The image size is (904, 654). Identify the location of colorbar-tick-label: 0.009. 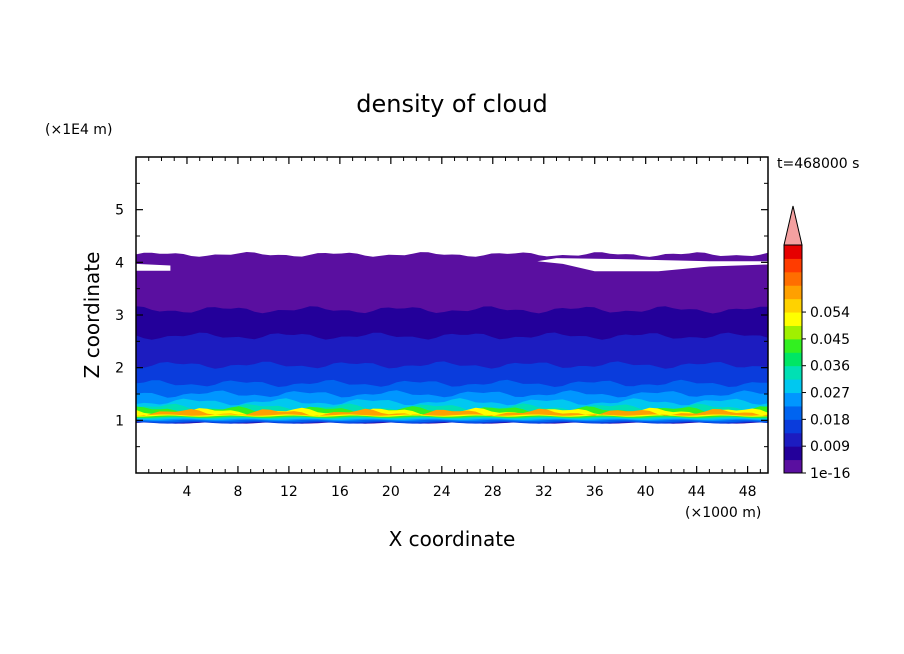
(830, 447).